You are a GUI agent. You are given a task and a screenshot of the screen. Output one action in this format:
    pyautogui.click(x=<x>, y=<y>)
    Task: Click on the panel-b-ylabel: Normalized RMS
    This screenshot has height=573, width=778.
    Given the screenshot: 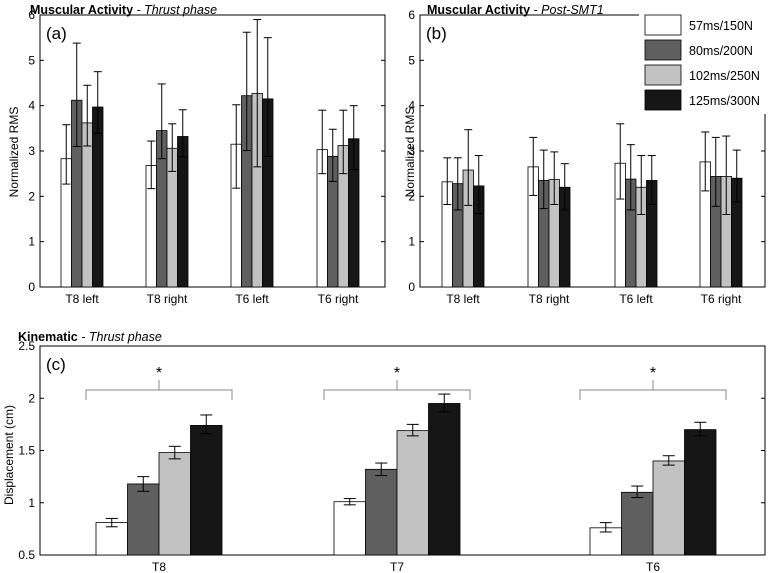 What is the action you would take?
    pyautogui.click(x=410, y=152)
    